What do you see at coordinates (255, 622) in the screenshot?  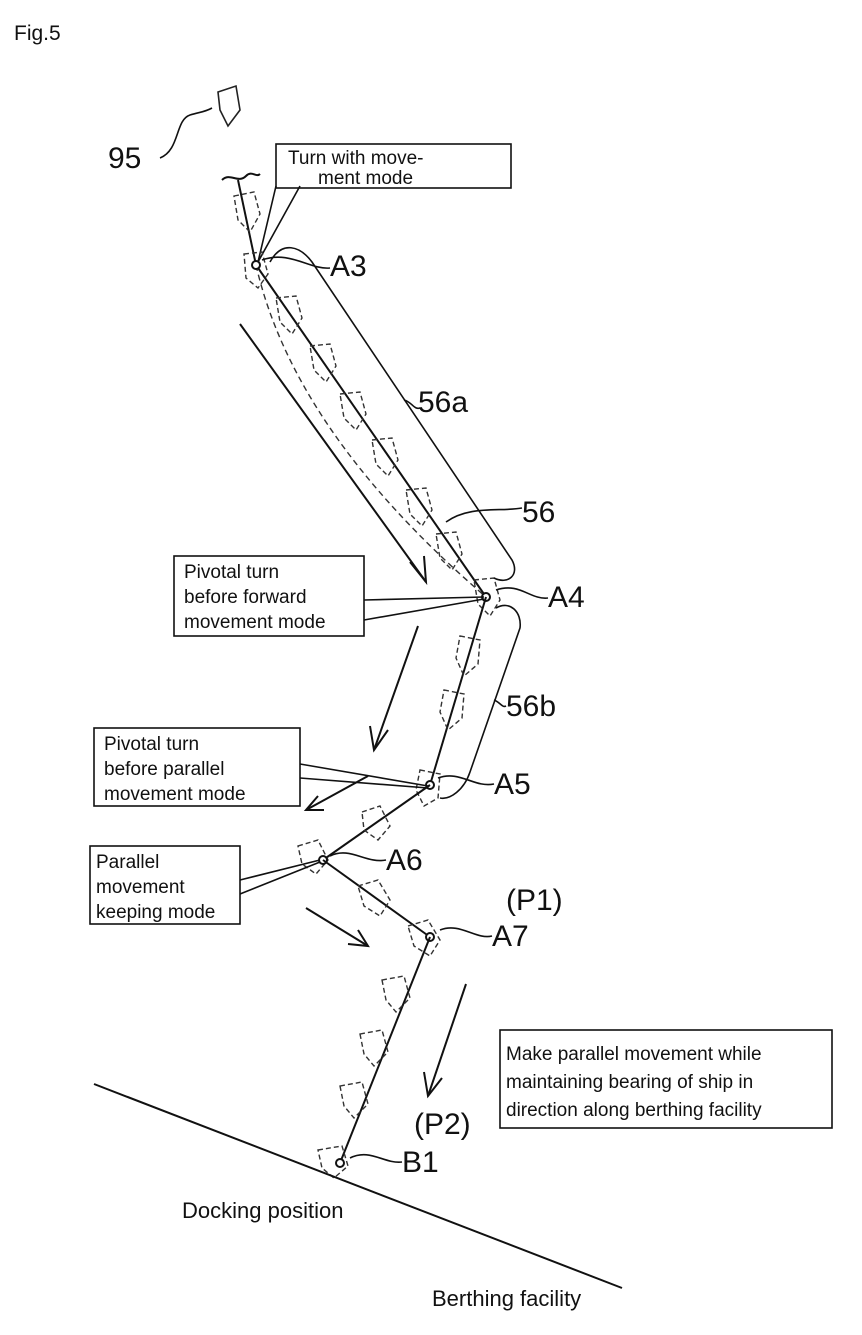 I see `pivotal-forward-line-3: movement mode` at bounding box center [255, 622].